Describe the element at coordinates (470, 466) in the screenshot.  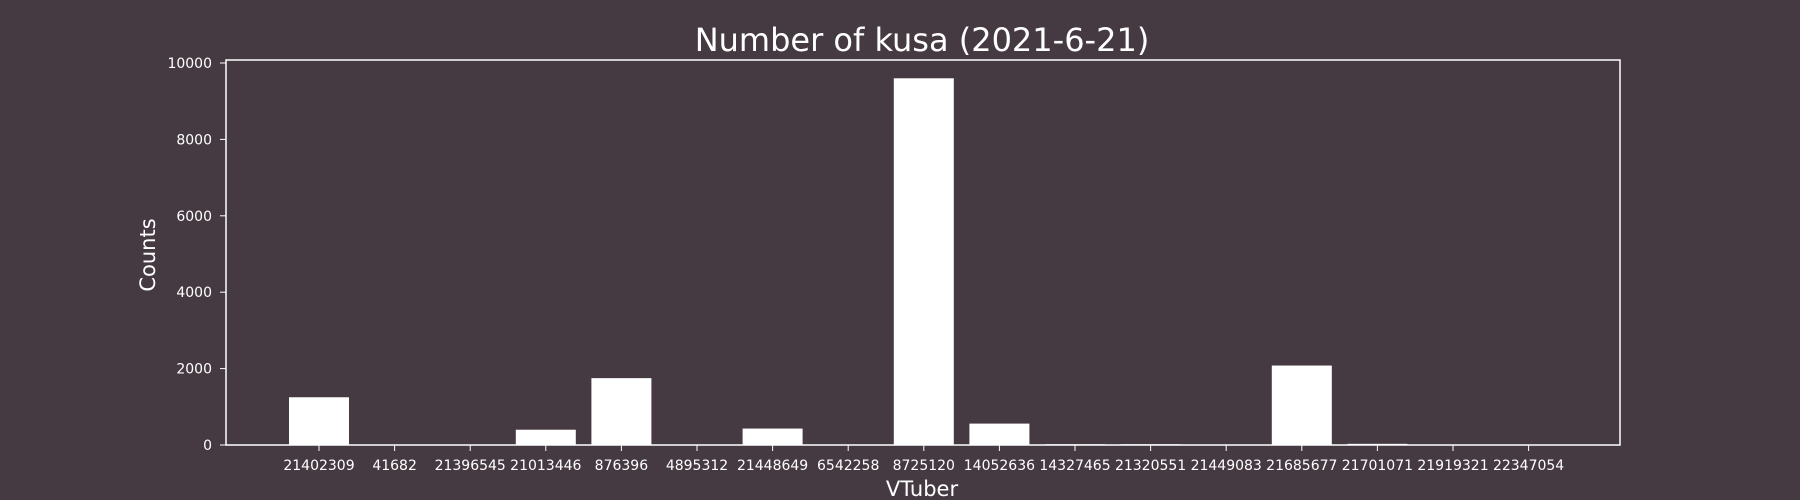
I see `x-tick-label: 21396545` at that location.